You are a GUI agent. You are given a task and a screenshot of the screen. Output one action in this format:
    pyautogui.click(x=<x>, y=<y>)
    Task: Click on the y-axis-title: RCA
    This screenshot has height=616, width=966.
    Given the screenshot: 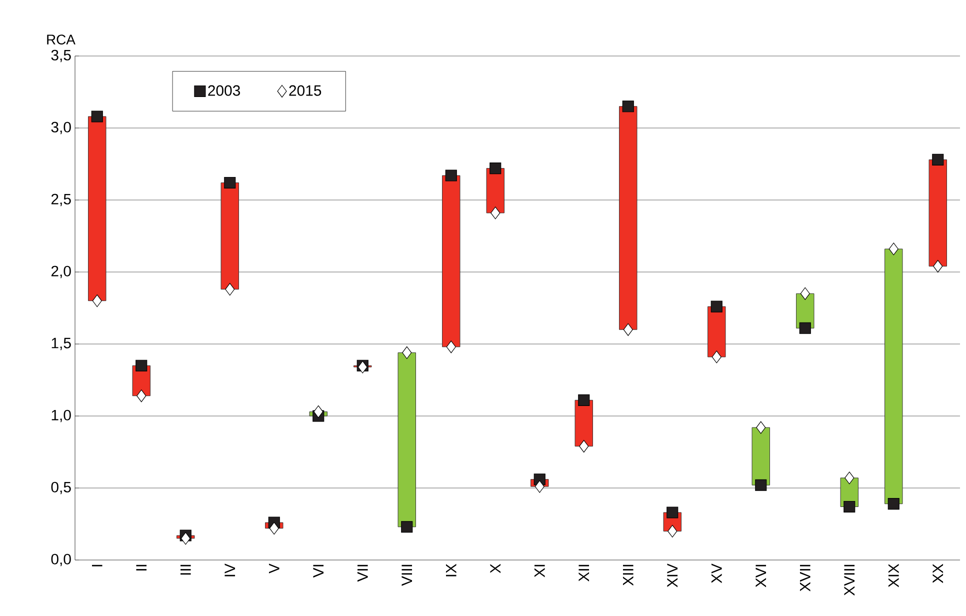 What is the action you would take?
    pyautogui.click(x=61, y=39)
    